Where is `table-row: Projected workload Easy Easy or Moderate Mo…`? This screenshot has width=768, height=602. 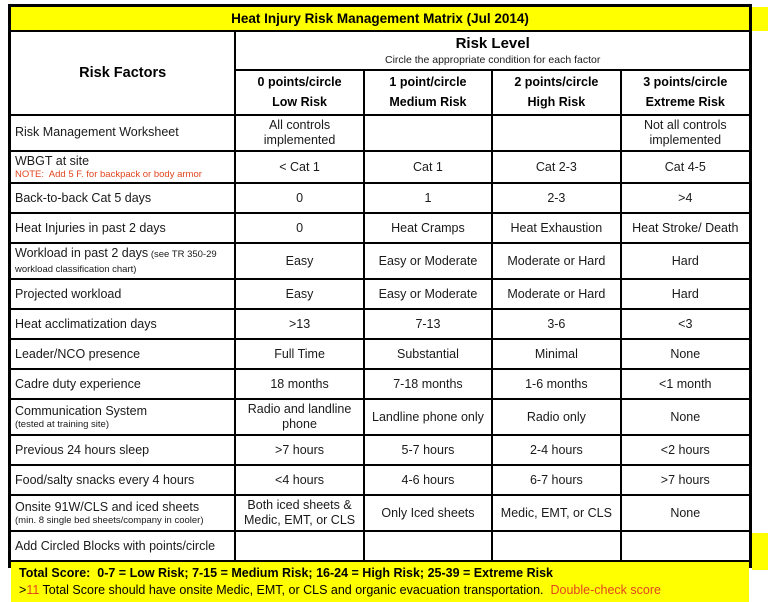
table-row: Projected workload Easy Easy or Moderate Mo… is located at coordinates (380, 294).